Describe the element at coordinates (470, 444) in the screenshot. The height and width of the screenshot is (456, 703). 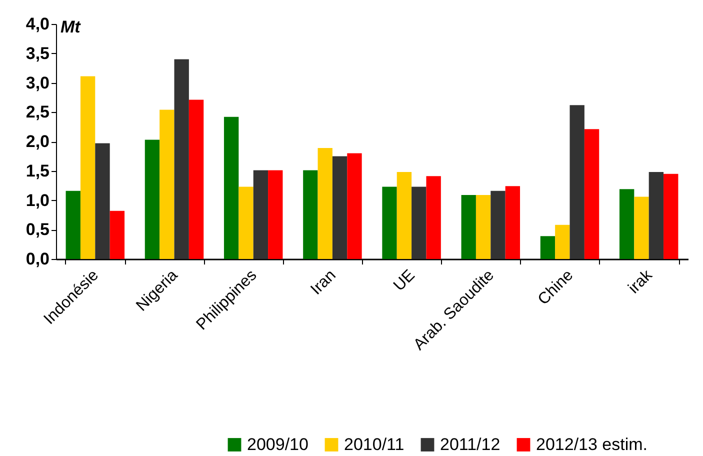
I see `legend-label: 2011/12` at that location.